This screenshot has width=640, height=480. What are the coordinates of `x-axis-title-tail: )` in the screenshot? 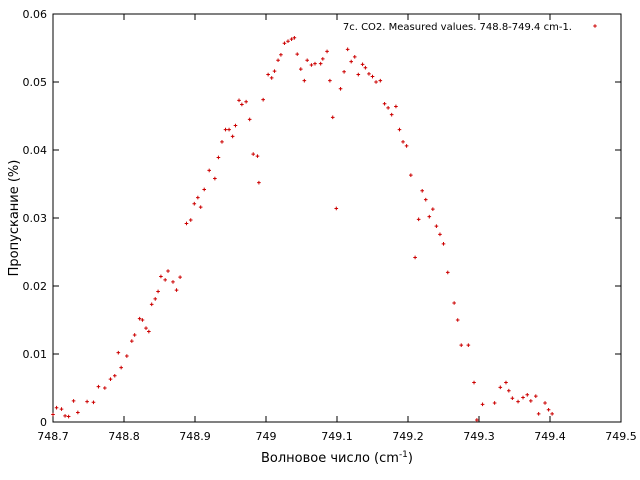 It's located at (410, 458).